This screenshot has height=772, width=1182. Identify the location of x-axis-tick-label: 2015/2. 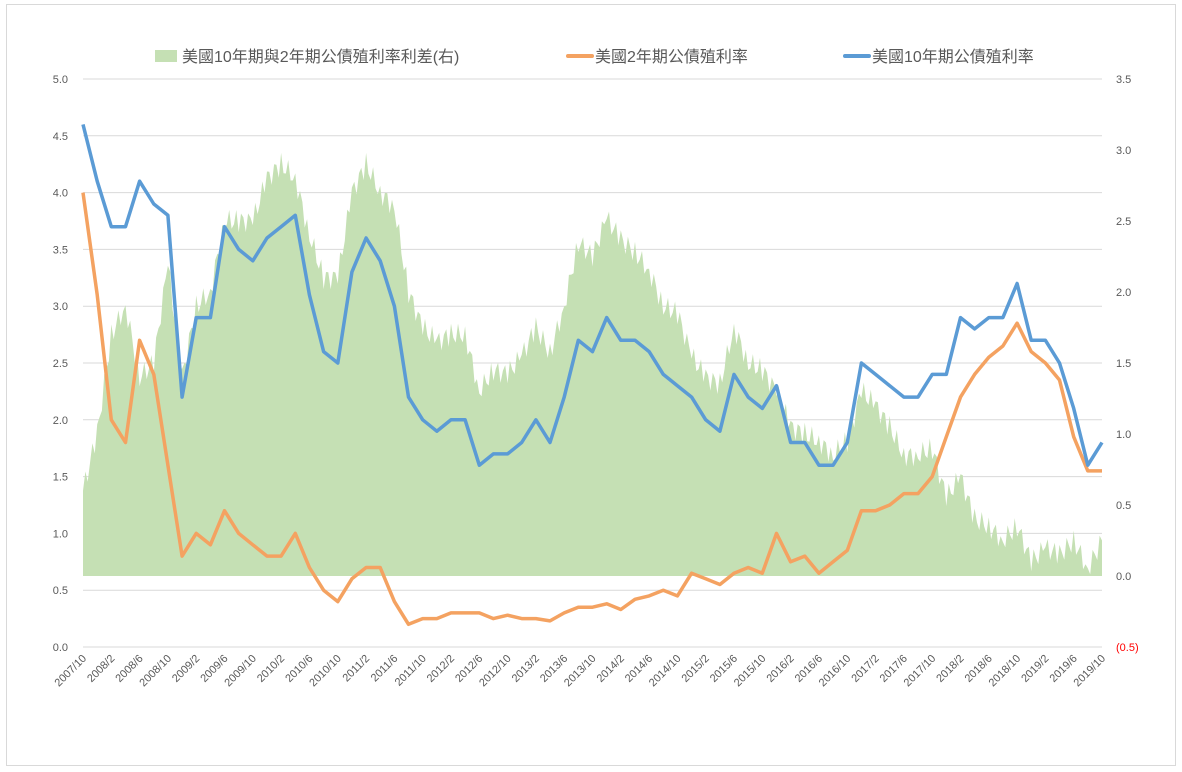
(696, 669).